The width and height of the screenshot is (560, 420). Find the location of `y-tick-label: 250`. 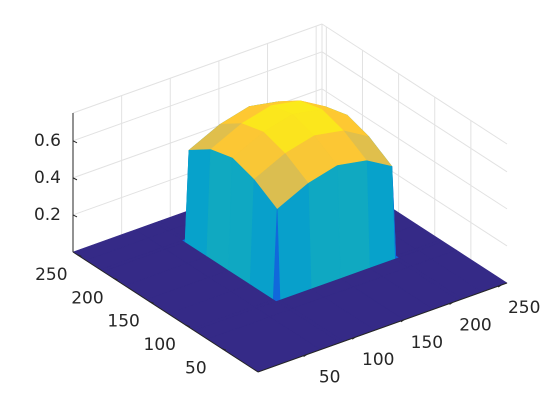

y-tick-label: 250 is located at coordinates (51, 275).